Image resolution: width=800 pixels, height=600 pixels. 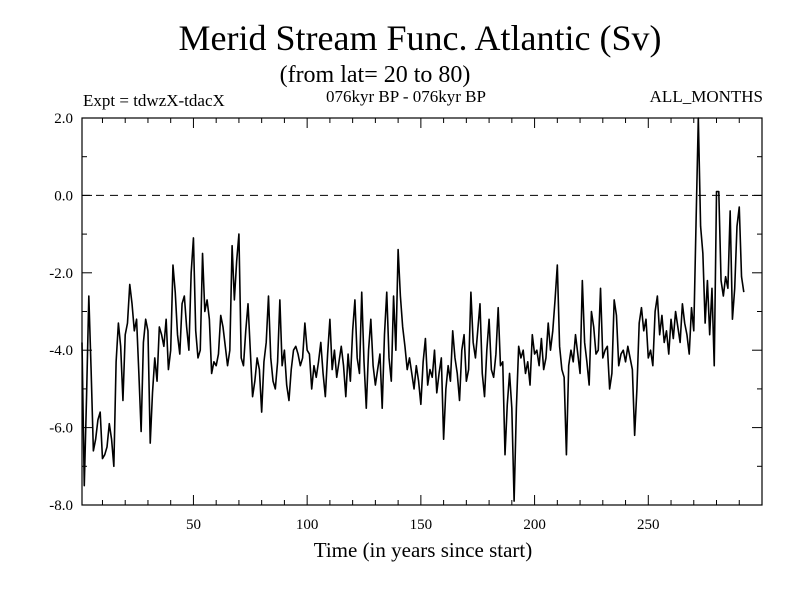 I want to click on x-axis-label: Time (in years since start), so click(x=423, y=550).